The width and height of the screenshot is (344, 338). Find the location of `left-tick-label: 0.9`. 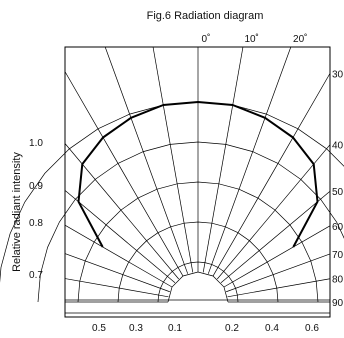

left-tick-label: 0.9 is located at coordinates (36, 186).